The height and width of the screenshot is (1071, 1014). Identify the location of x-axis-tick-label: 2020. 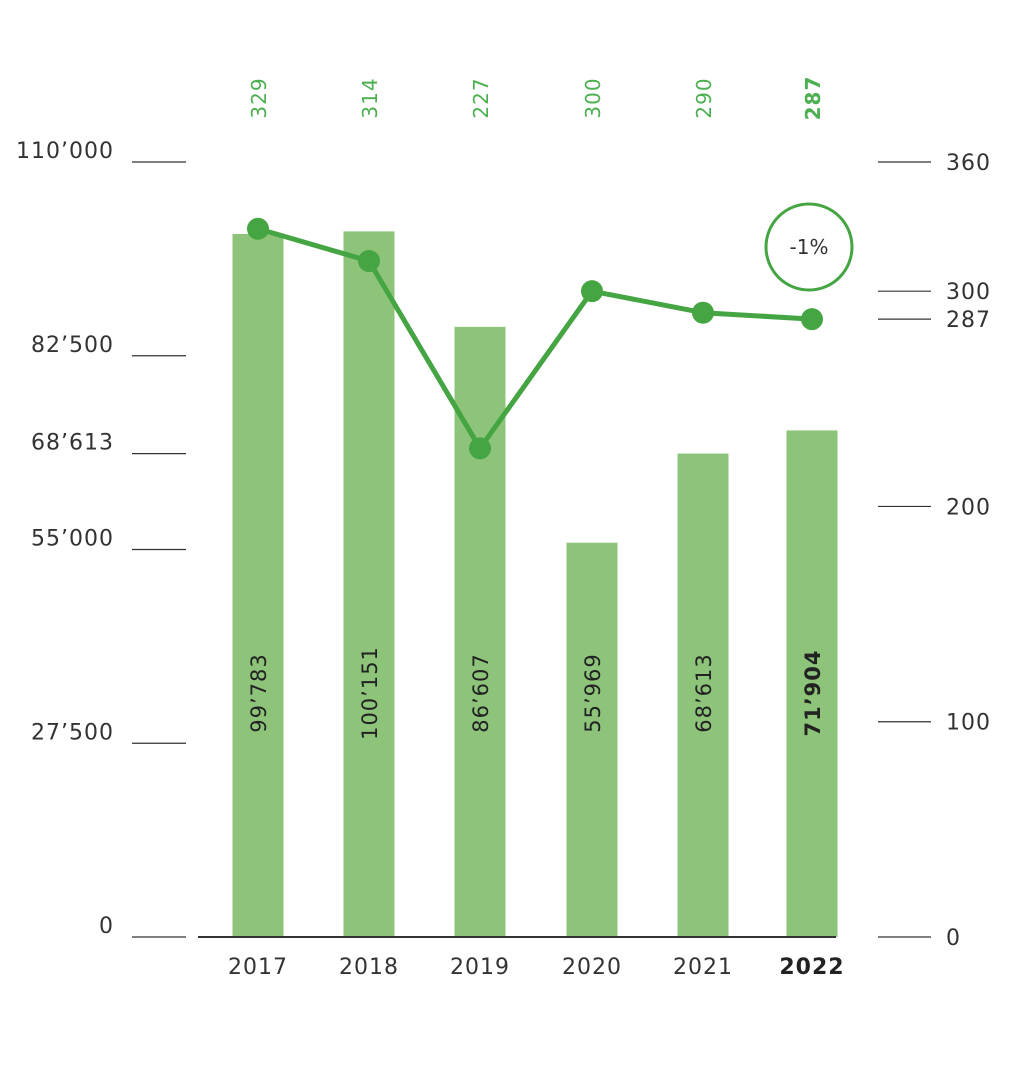
(592, 967).